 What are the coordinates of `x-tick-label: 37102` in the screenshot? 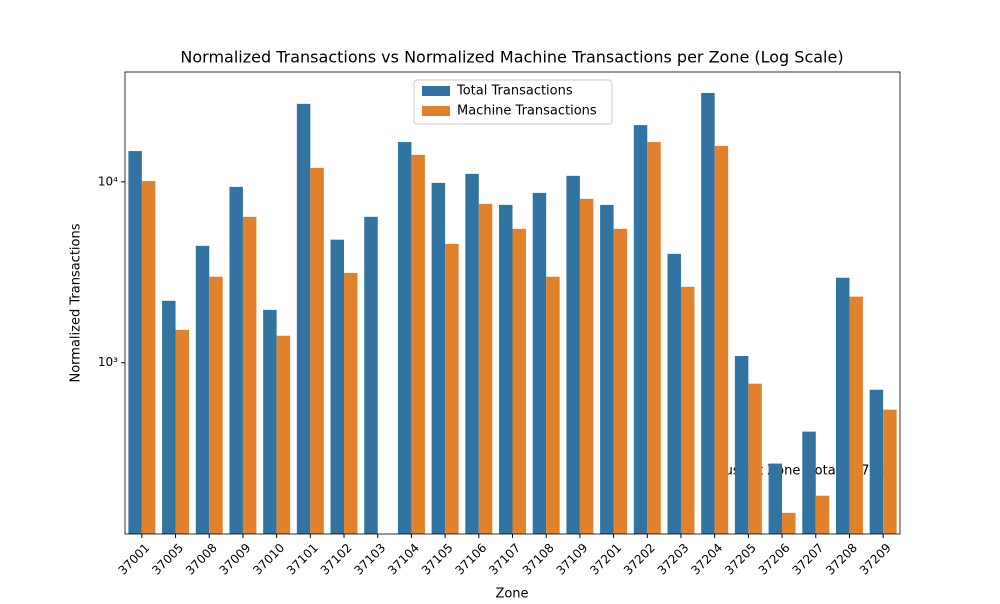 It's located at (336, 559).